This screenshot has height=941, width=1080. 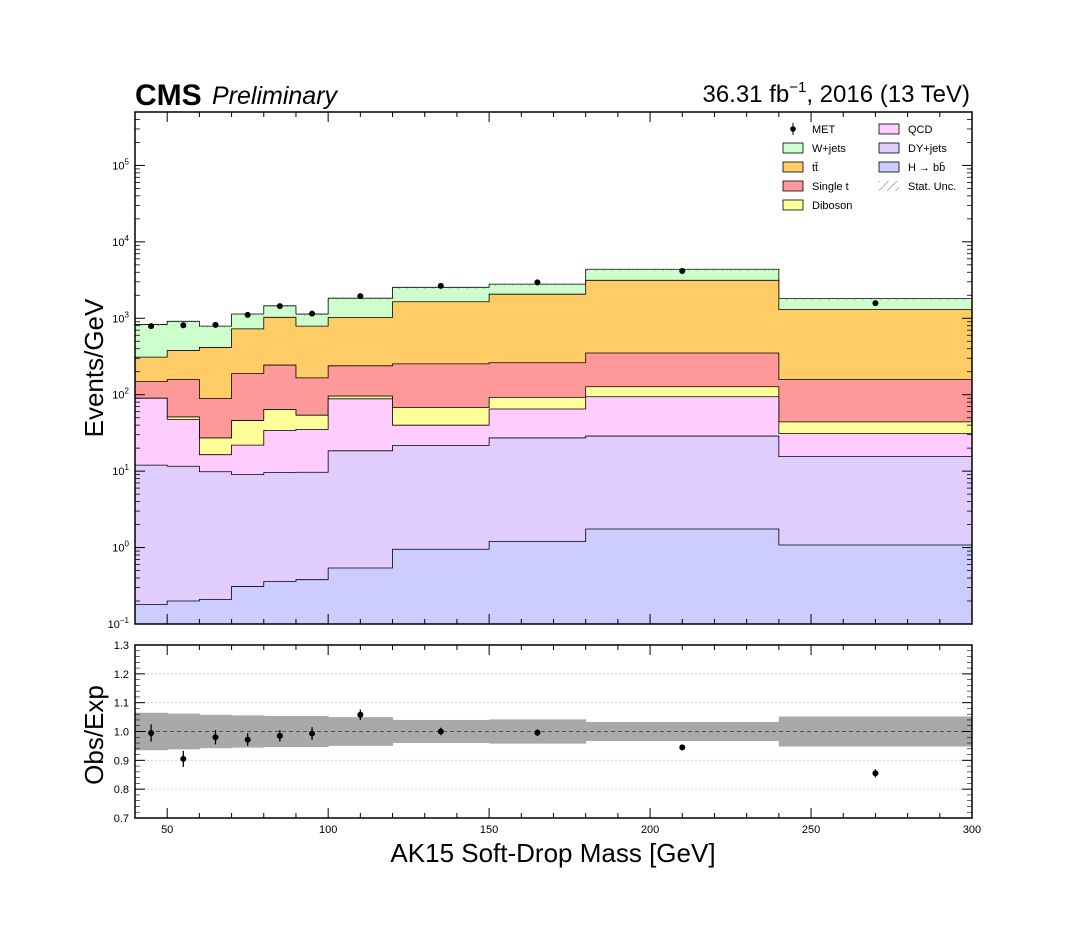 I want to click on ratio-y-axis-title: Obs/Exp, so click(x=94, y=735).